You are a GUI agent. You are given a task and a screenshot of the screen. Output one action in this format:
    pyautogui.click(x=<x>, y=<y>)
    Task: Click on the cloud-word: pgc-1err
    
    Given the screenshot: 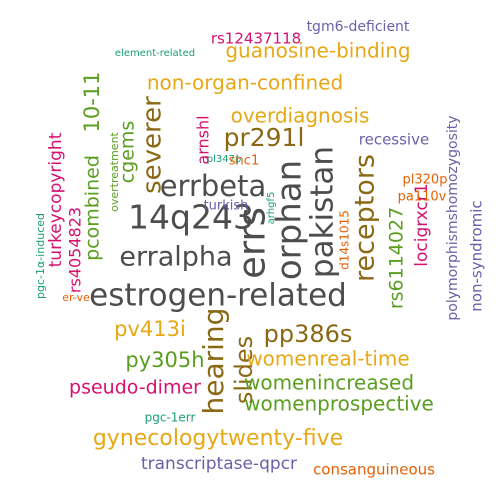 What is the action you would take?
    pyautogui.click(x=170, y=418)
    